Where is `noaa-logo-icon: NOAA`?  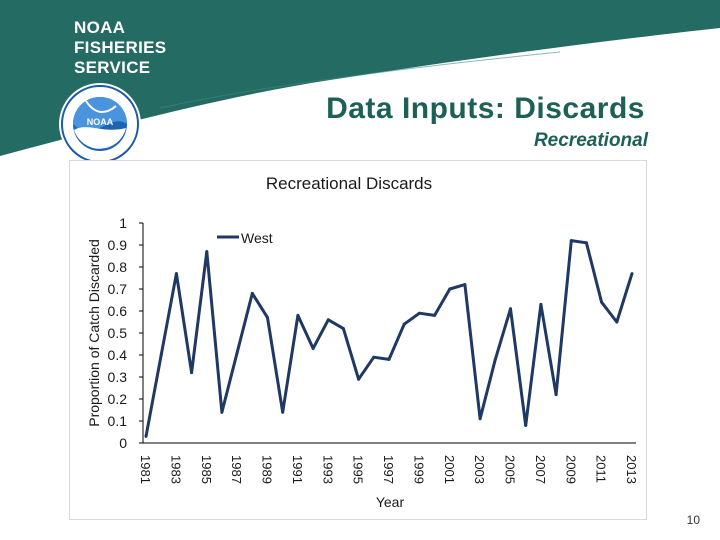 noaa-logo-icon: NOAA is located at coordinates (100, 121).